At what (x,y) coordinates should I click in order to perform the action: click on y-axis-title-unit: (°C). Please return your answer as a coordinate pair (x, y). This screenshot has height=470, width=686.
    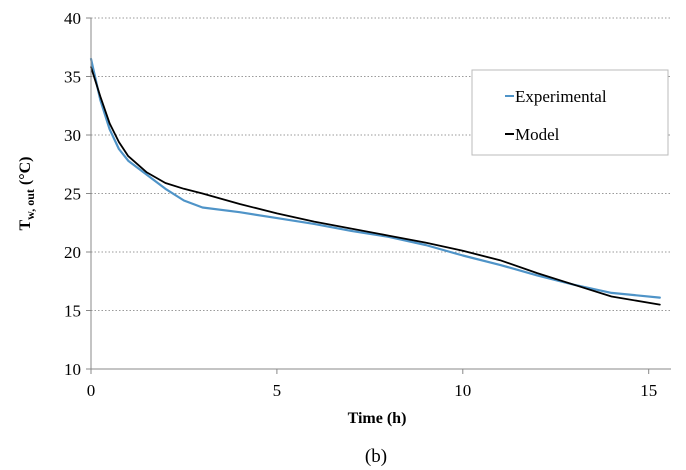
    Looking at the image, I should click on (25, 173).